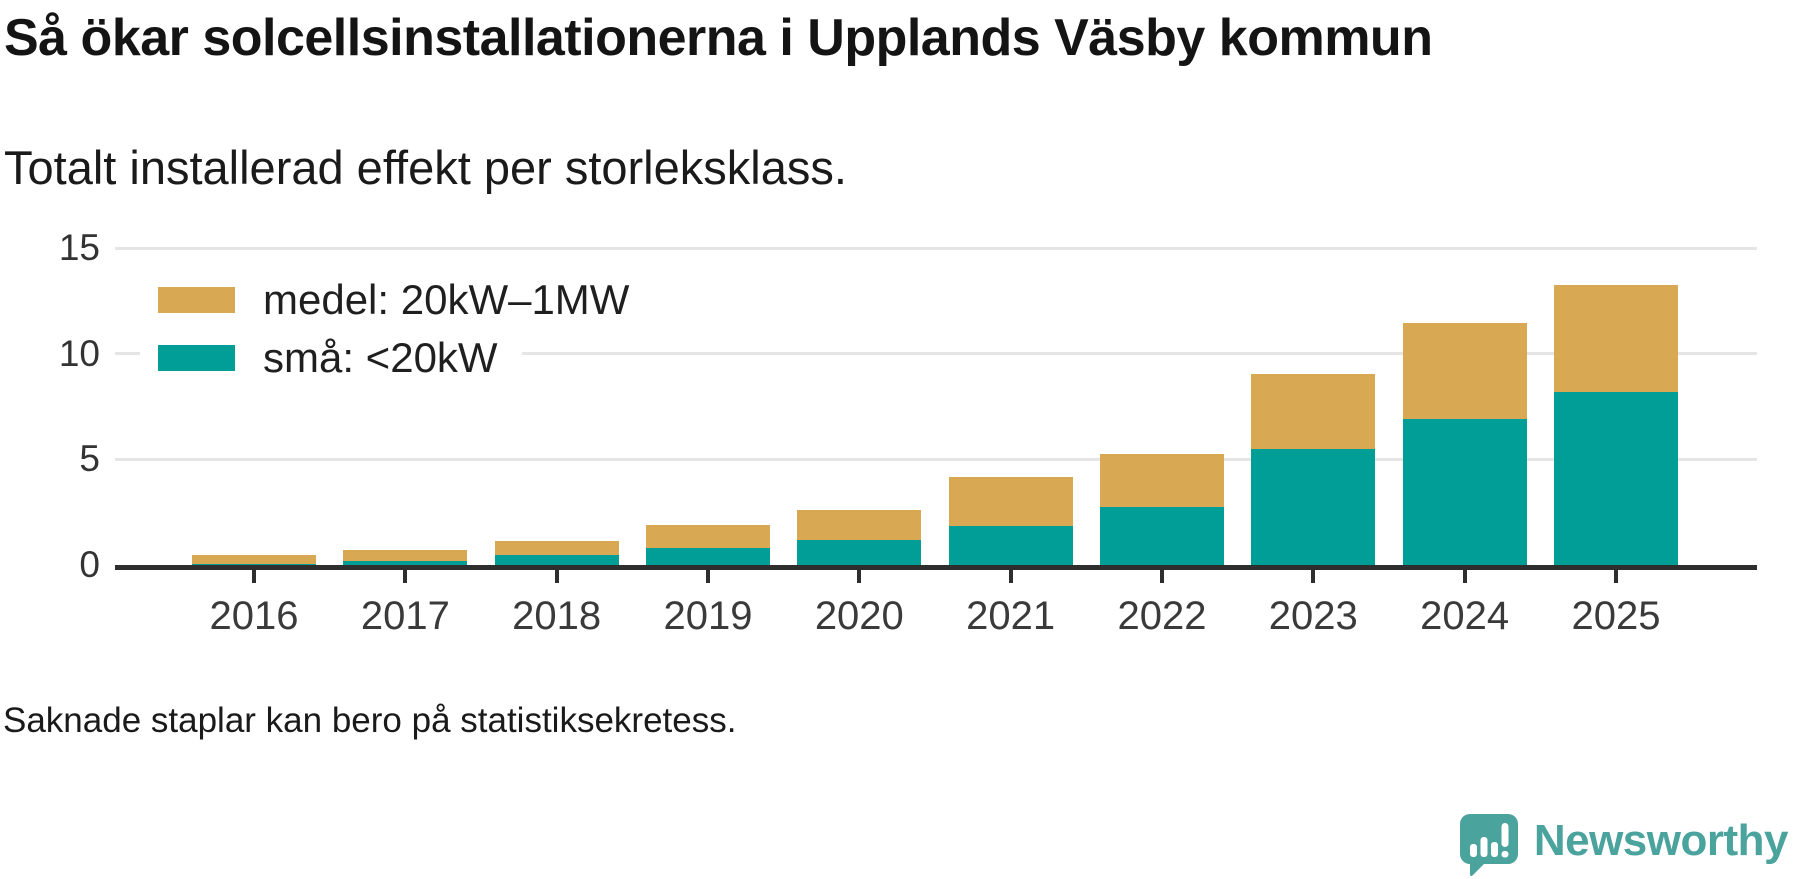  I want to click on bar-2020-sma, so click(859, 552).